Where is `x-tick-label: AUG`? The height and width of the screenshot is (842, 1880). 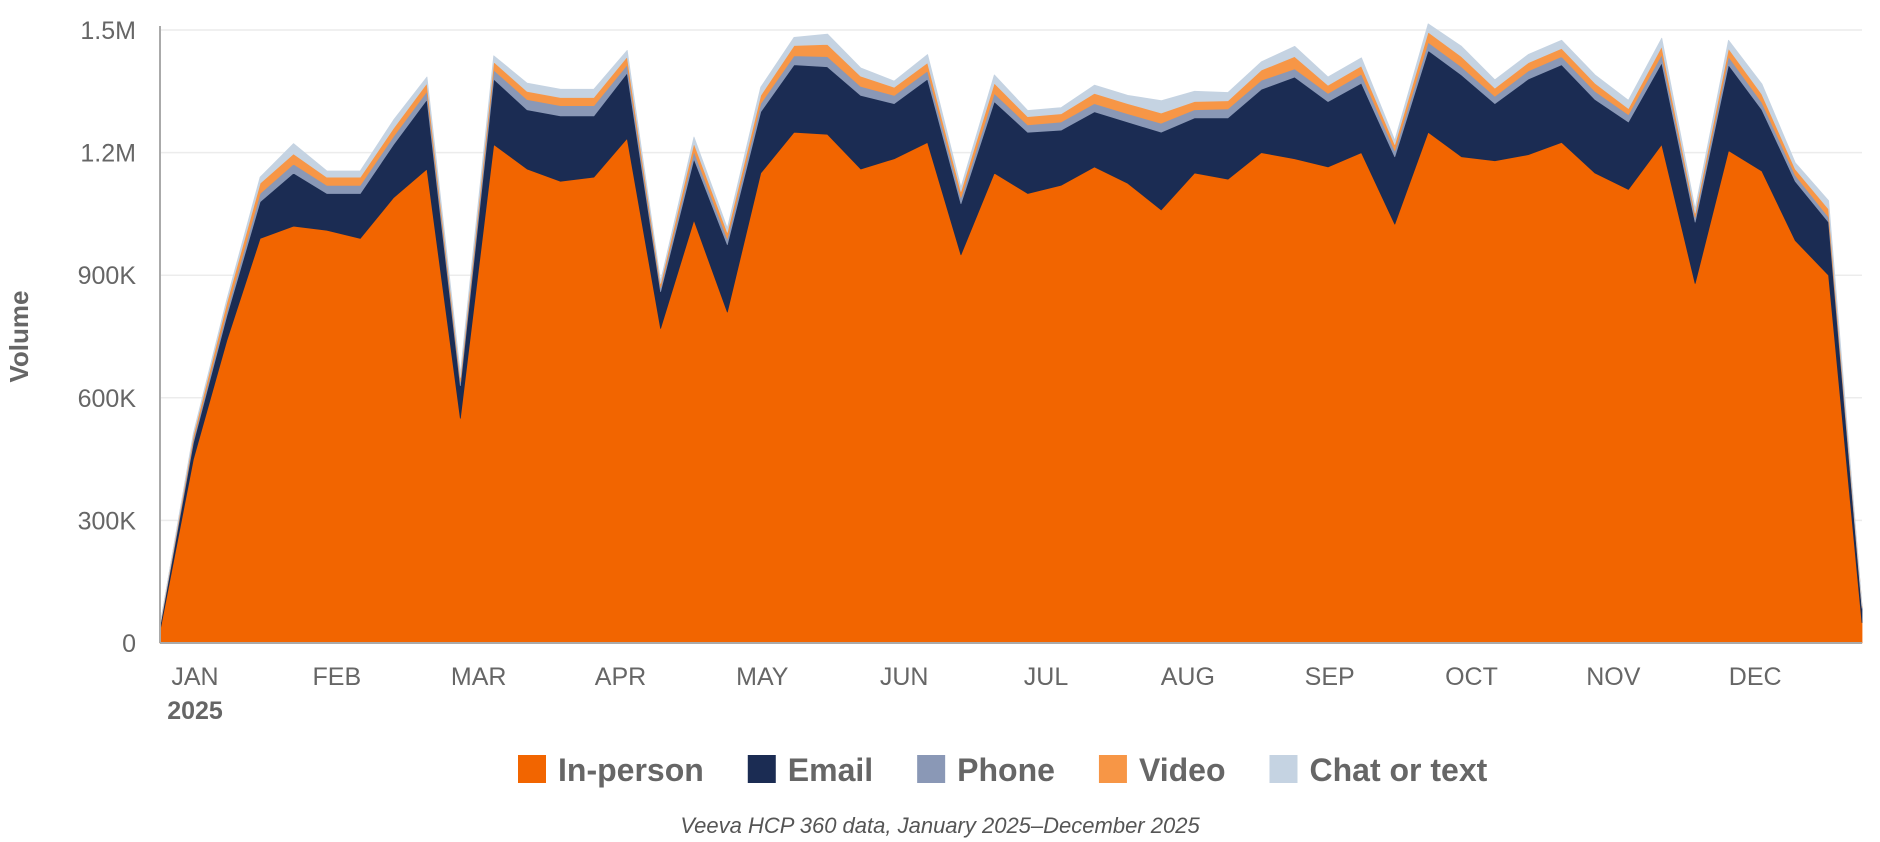 x-tick-label: AUG is located at coordinates (1188, 677).